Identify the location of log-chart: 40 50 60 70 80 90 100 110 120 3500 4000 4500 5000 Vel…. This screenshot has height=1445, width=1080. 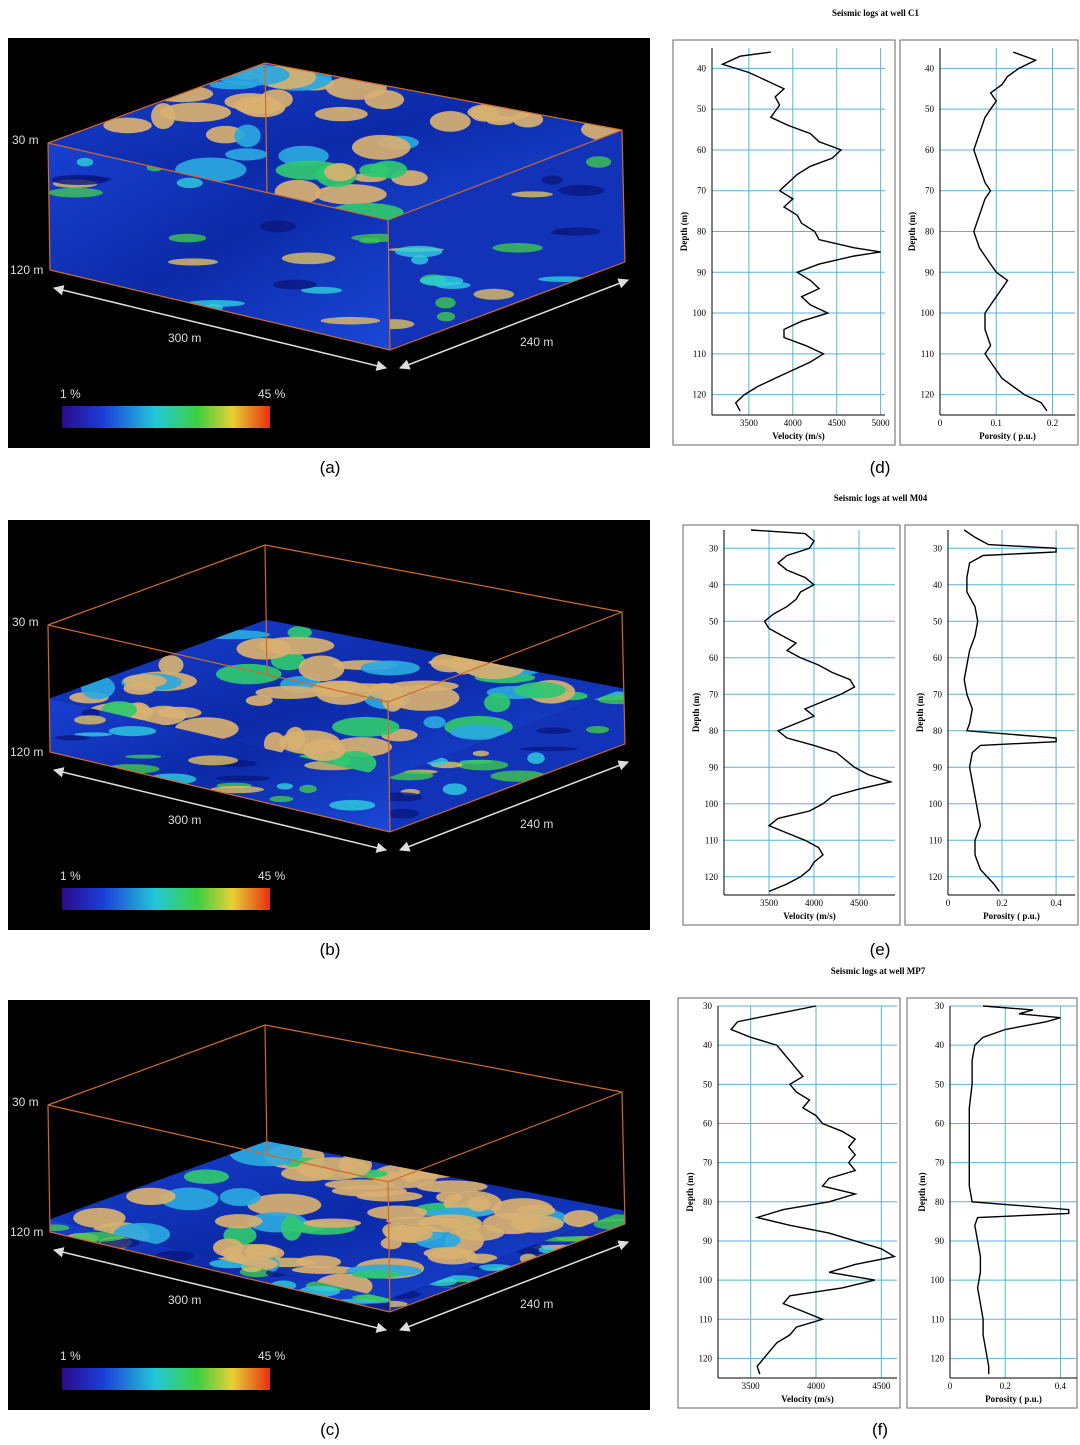
(795, 227).